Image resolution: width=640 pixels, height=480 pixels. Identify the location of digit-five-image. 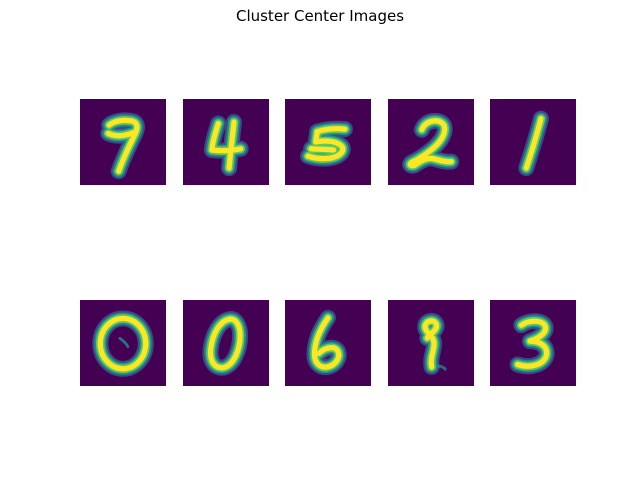
(328, 142).